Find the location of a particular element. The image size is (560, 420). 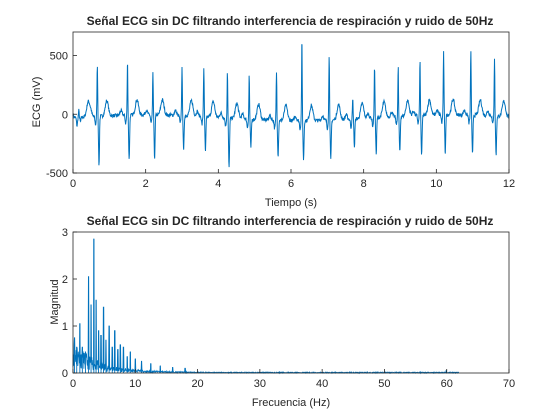

y-tick-label: 1 is located at coordinates (65, 327).